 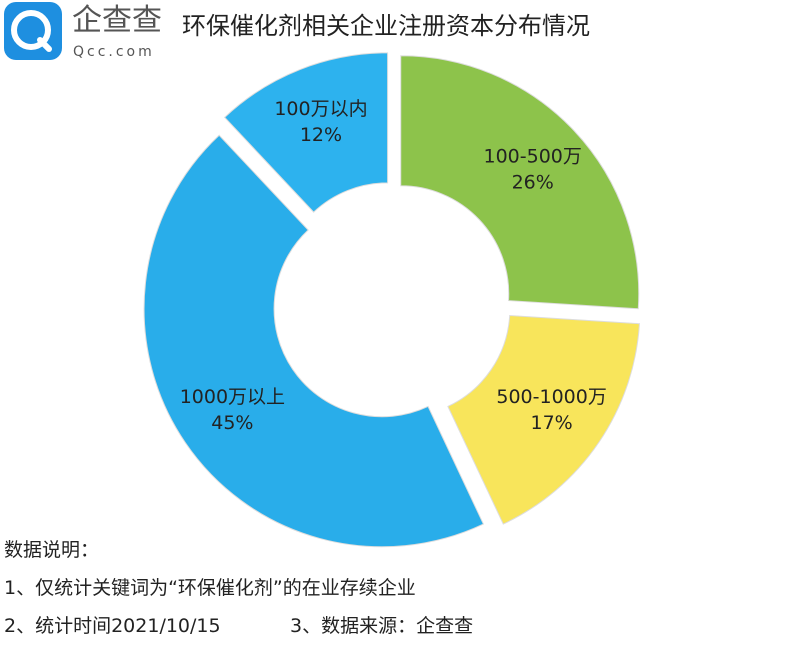 What do you see at coordinates (51, 550) in the screenshot?
I see `notes-heading: 数据说明：` at bounding box center [51, 550].